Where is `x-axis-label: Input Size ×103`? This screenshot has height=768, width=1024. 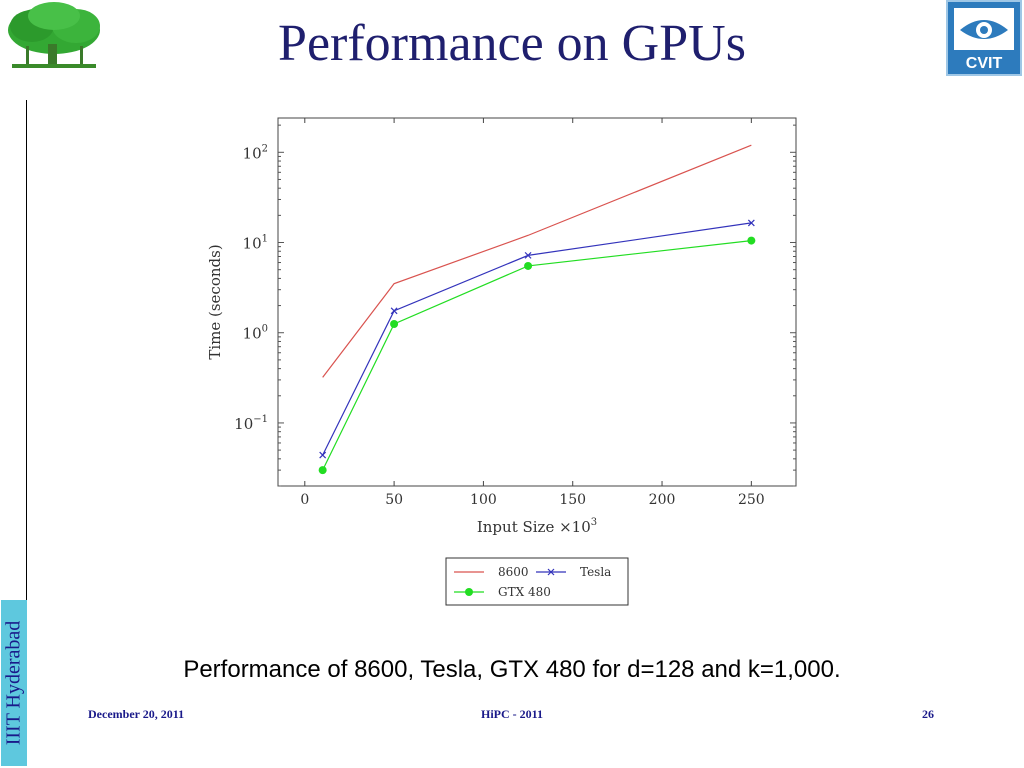
x-axis-label: Input Size ×103 is located at coordinates (537, 526).